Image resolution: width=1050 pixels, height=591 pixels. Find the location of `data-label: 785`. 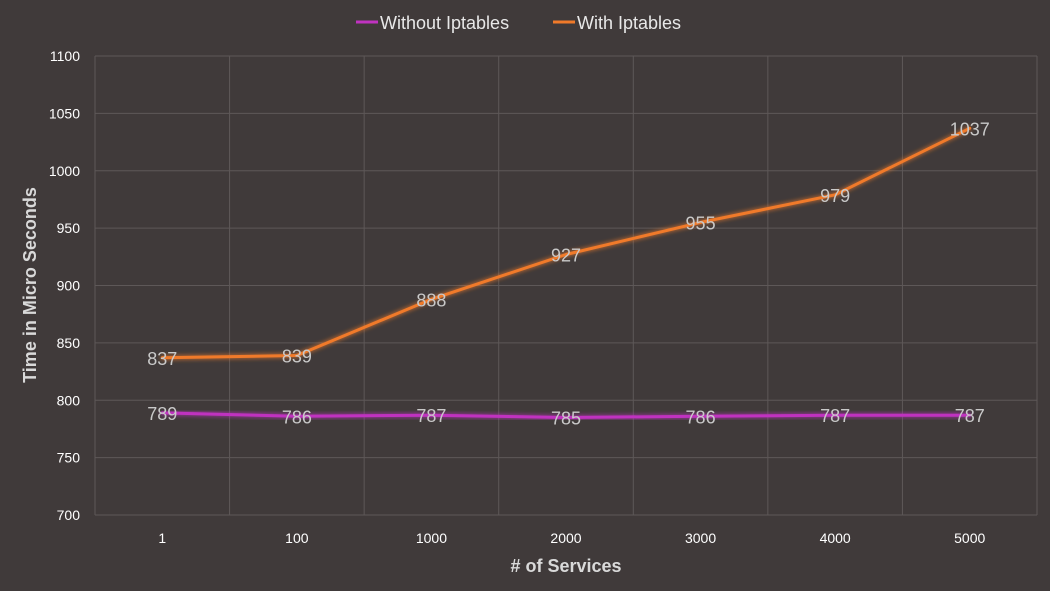

data-label: 785 is located at coordinates (566, 418).